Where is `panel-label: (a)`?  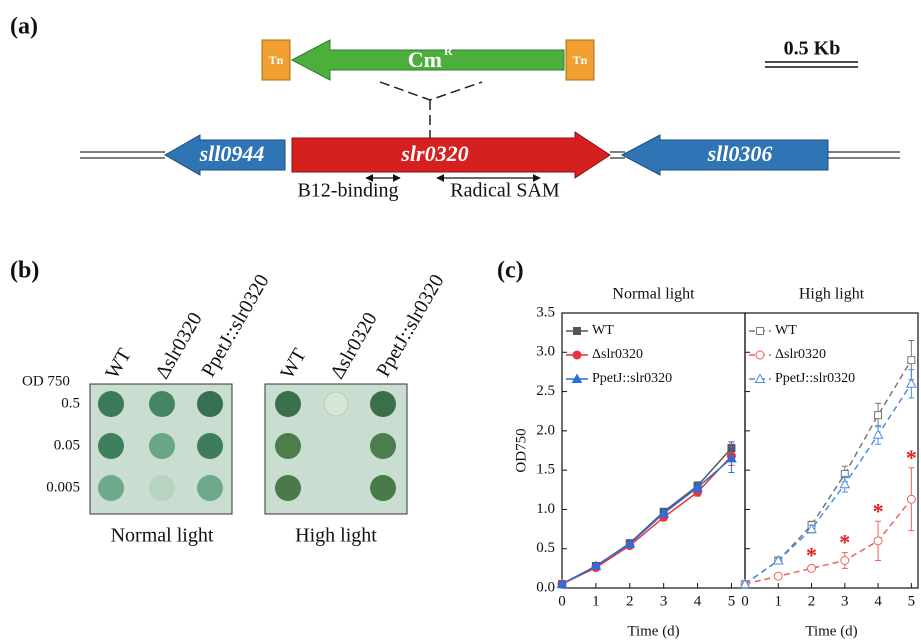
panel-label: (a) is located at coordinates (24, 27).